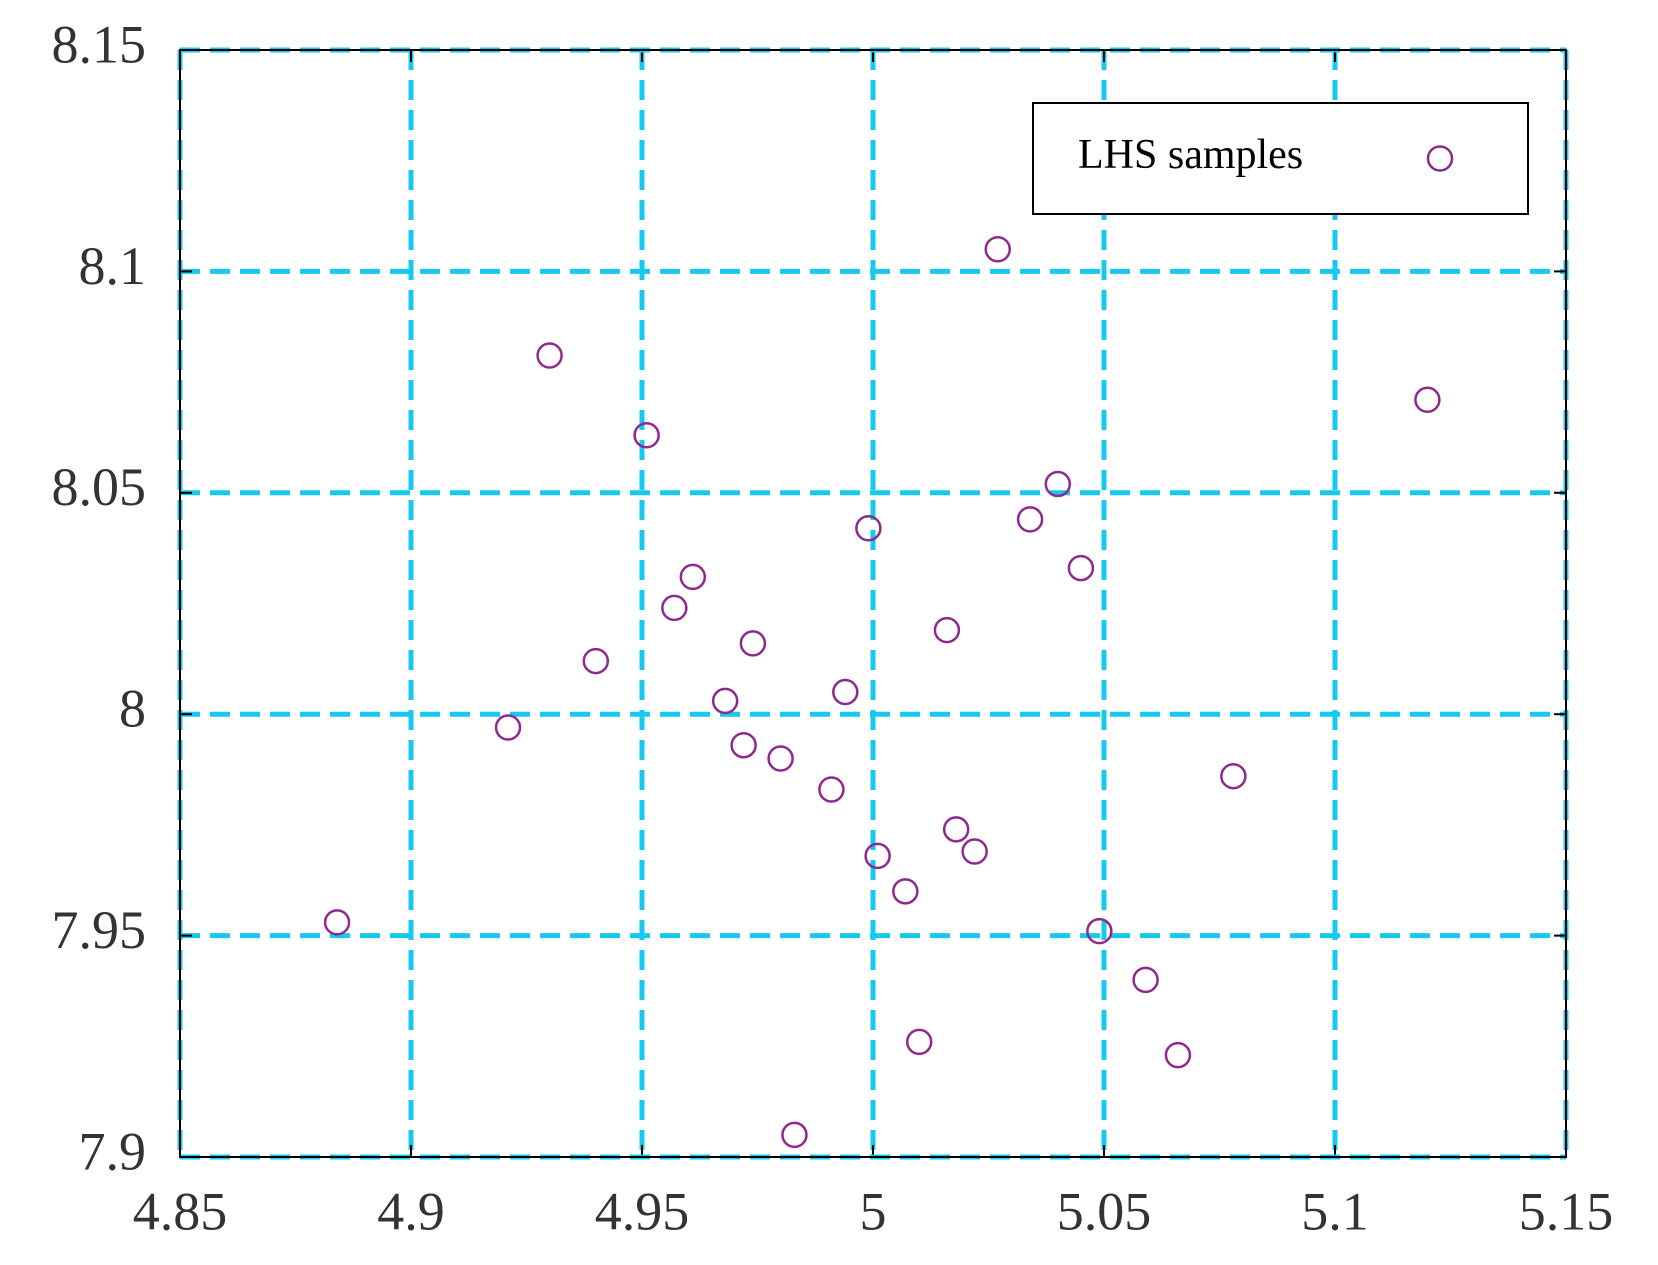 The width and height of the screenshot is (1658, 1265). Describe the element at coordinates (873, 1211) in the screenshot. I see `x-tick-label: 5` at that location.